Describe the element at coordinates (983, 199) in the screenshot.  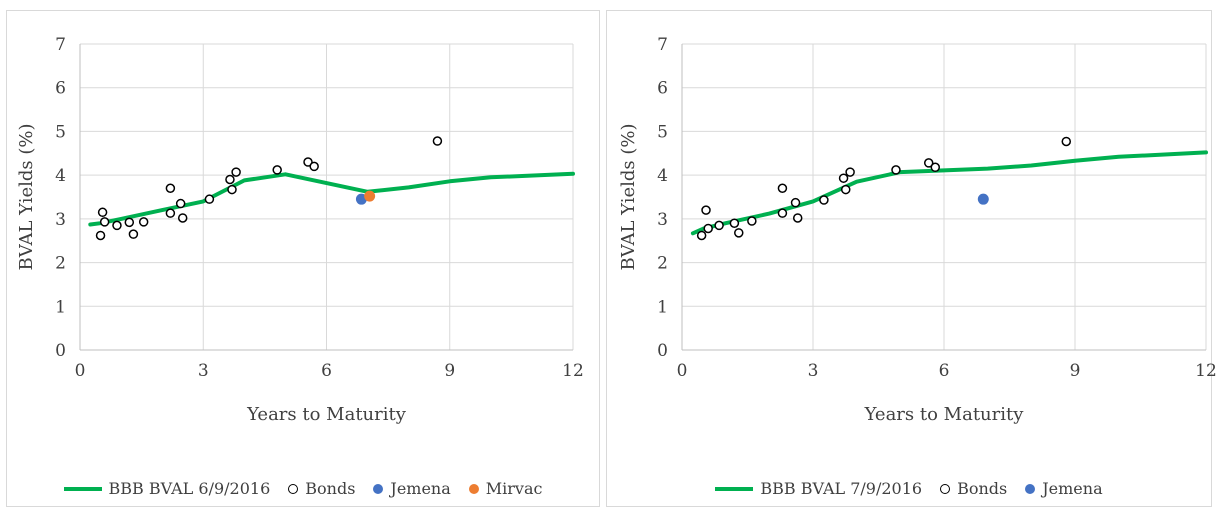
I see `jemena-point` at that location.